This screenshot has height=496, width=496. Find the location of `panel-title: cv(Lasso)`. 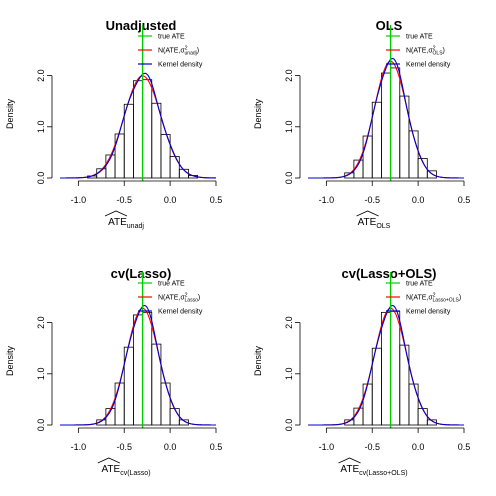

panel-title: cv(Lasso) is located at coordinates (141, 273).